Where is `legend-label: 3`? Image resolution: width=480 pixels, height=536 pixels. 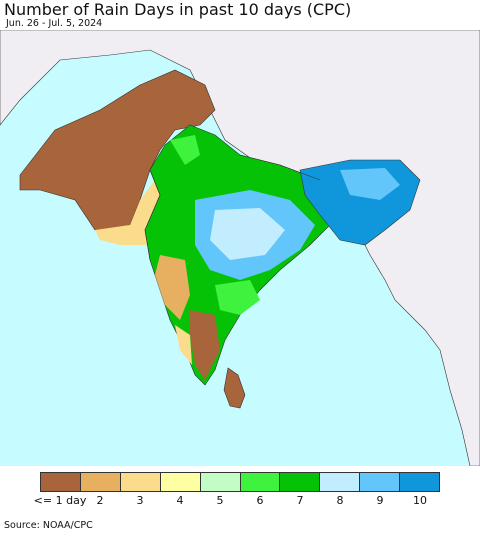 legend-label: 3 is located at coordinates (140, 500).